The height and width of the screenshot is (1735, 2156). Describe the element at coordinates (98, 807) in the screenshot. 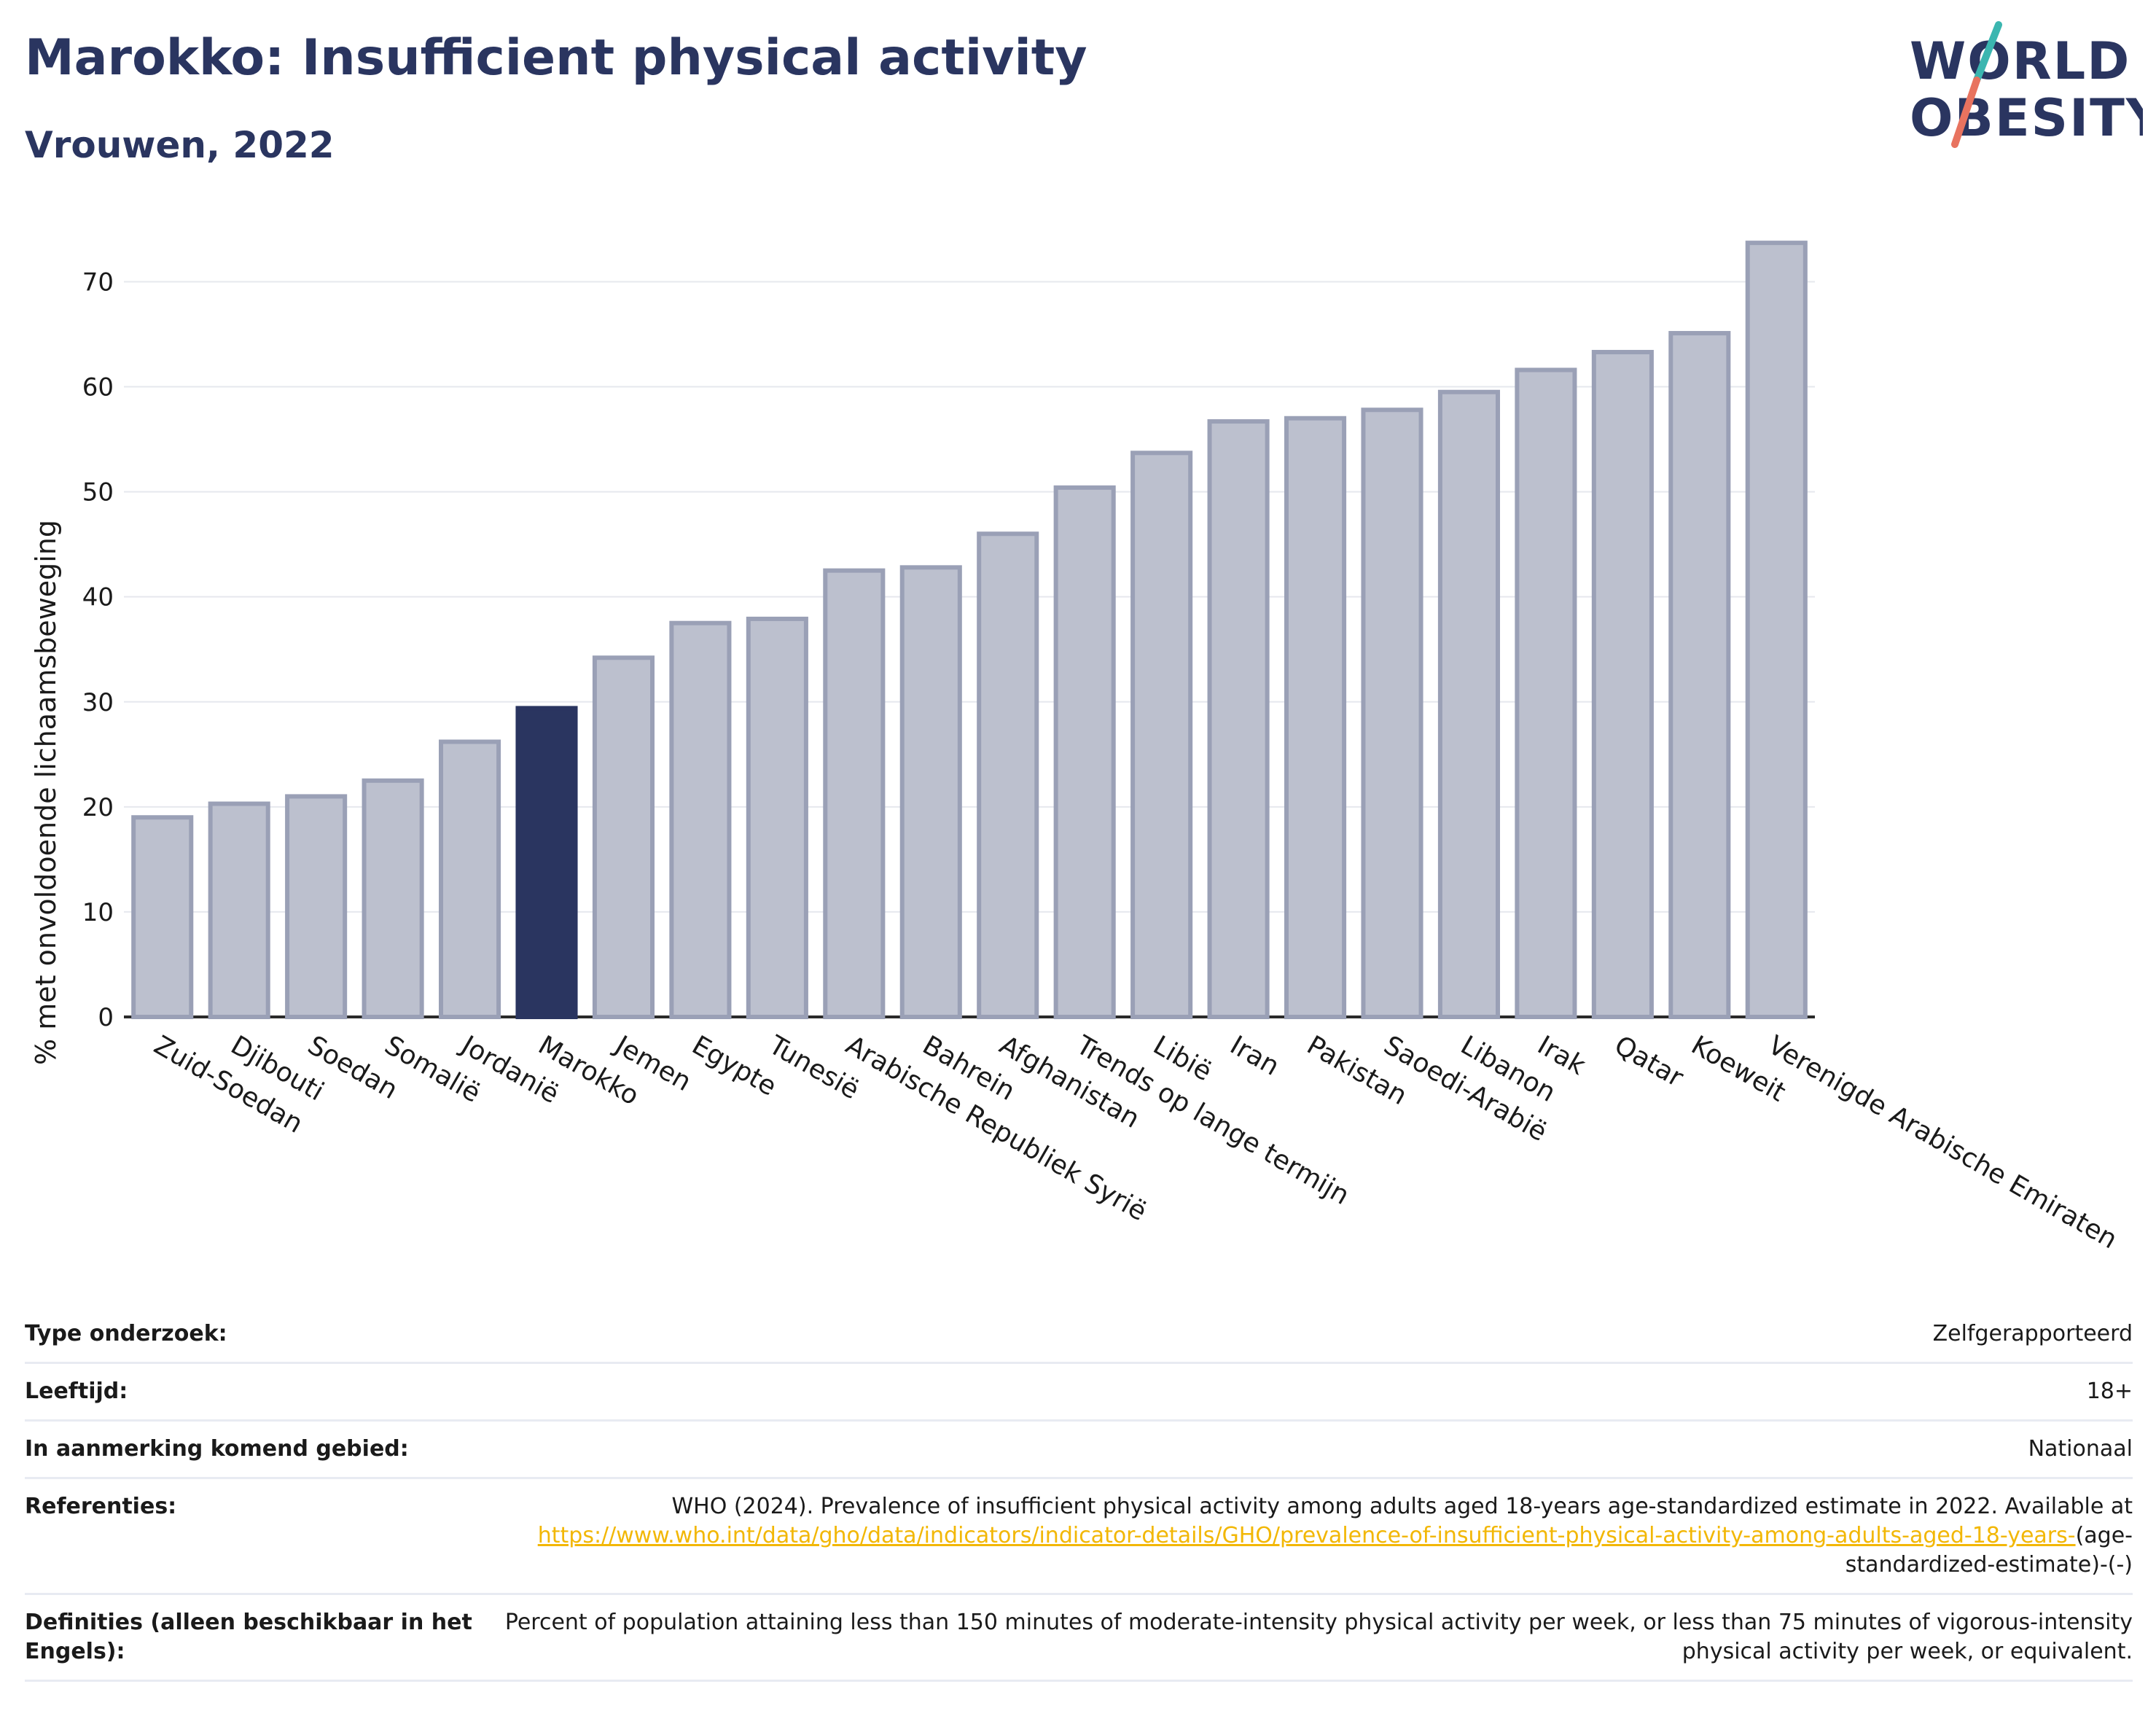

I see `y-tick-label: 20` at that location.